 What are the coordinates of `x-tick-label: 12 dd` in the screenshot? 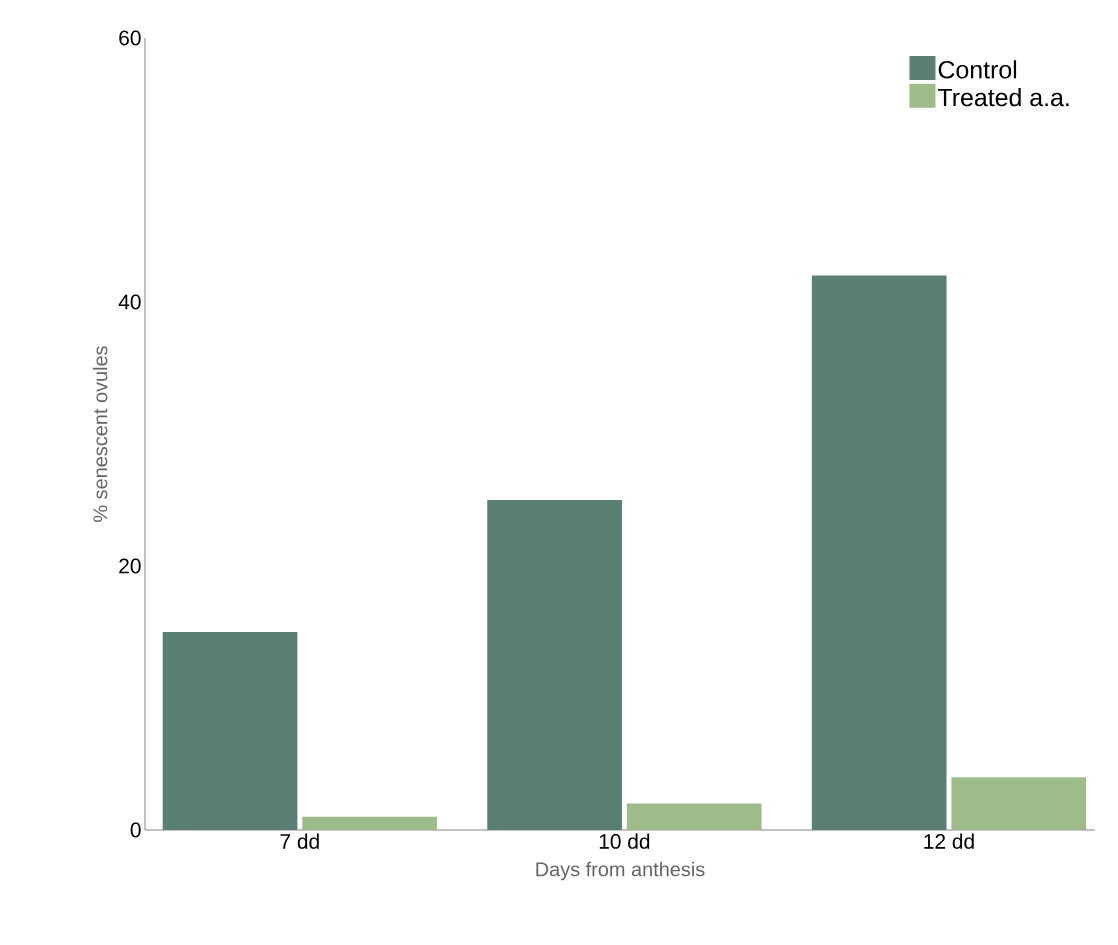 It's located at (949, 841).